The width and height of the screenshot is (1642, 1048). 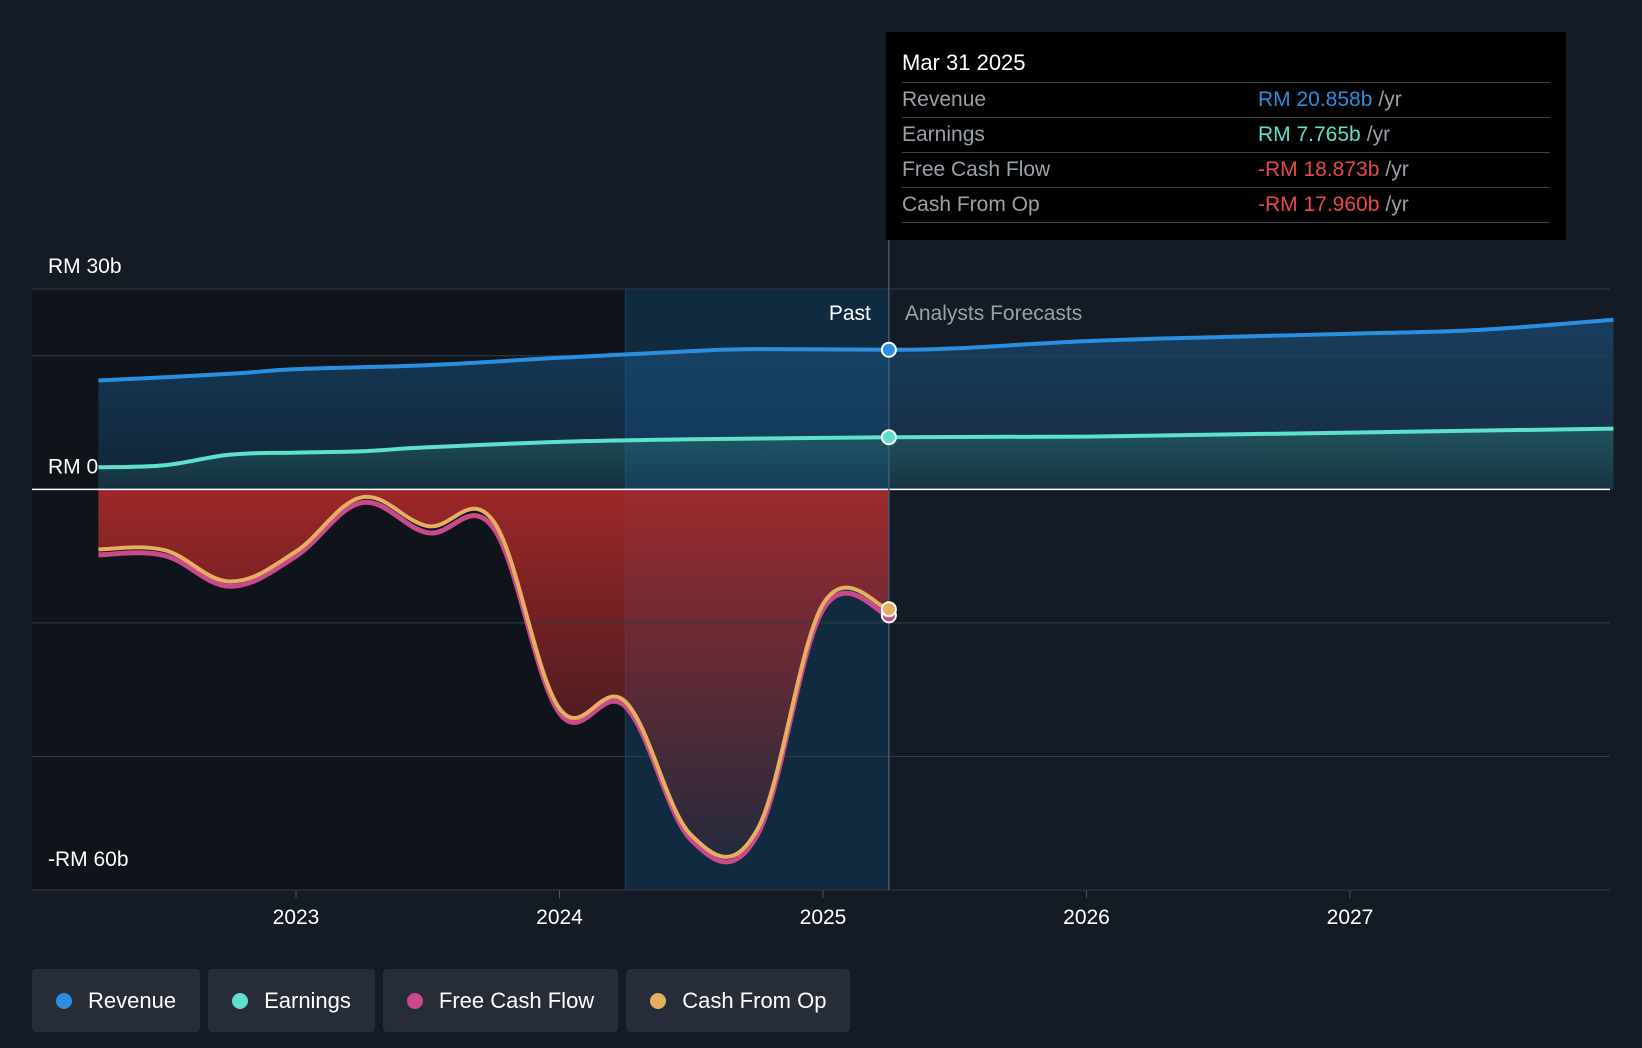 I want to click on x-tick-label: 2026, so click(x=1086, y=917).